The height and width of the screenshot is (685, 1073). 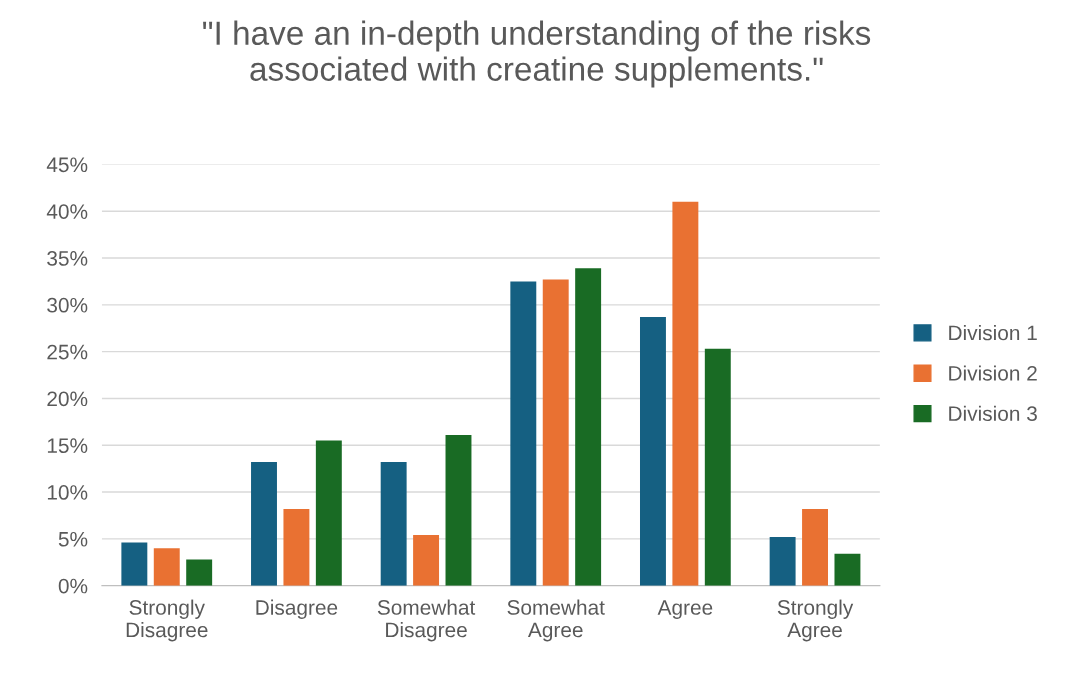 What do you see at coordinates (426, 620) in the screenshot?
I see `x-tick-label: Somewhat Disagree` at bounding box center [426, 620].